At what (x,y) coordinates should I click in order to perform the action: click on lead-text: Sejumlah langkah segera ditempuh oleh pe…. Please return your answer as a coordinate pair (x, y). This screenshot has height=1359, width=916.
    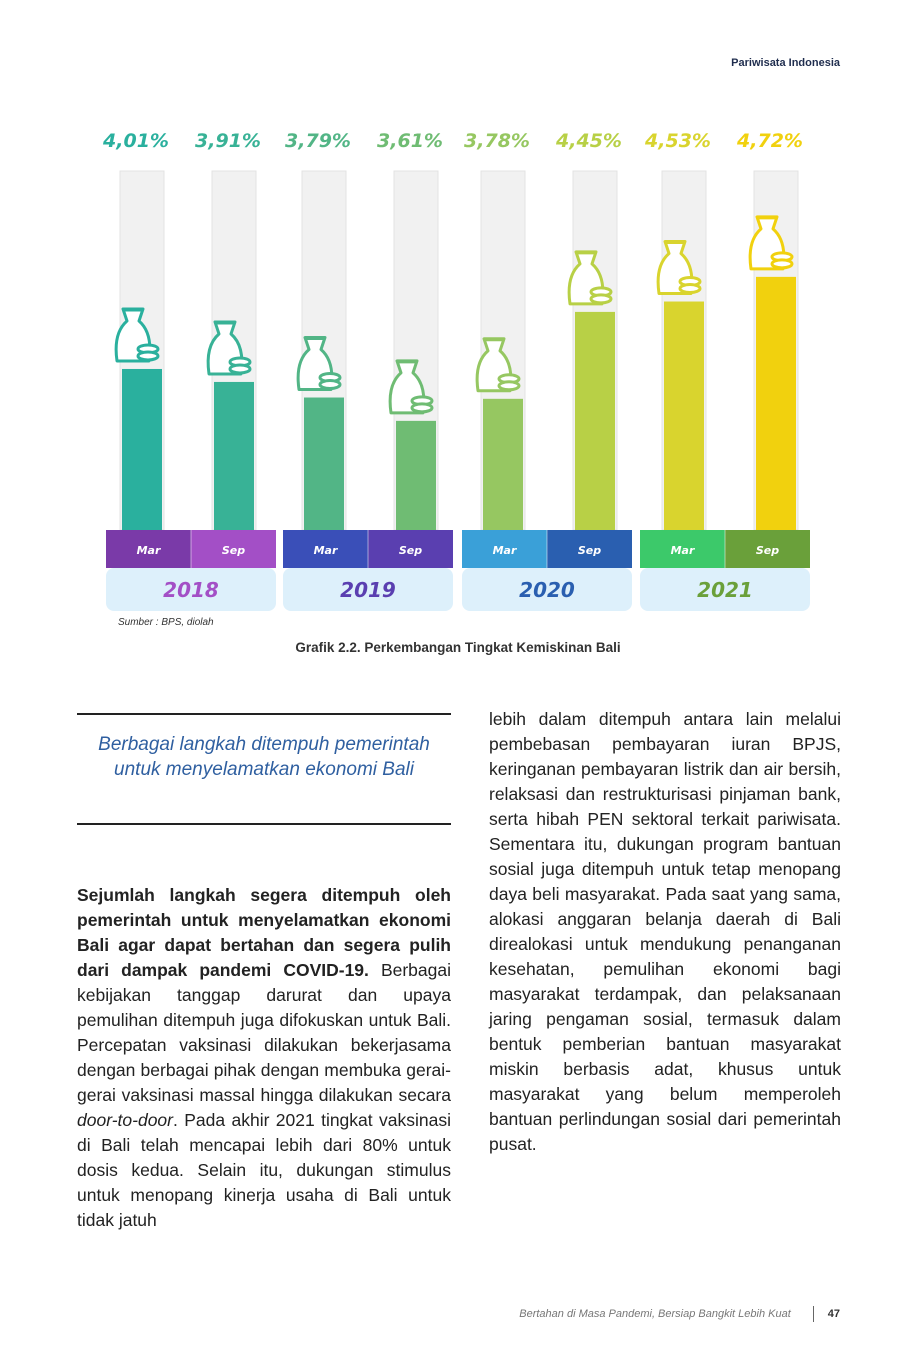
    Looking at the image, I should click on (264, 932).